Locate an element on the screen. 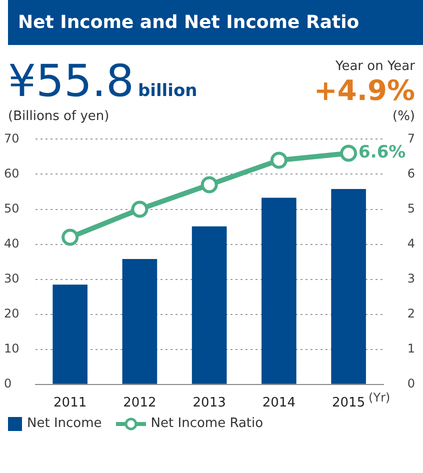 This screenshot has width=423, height=473. y2-tick-label: 4 is located at coordinates (411, 243).